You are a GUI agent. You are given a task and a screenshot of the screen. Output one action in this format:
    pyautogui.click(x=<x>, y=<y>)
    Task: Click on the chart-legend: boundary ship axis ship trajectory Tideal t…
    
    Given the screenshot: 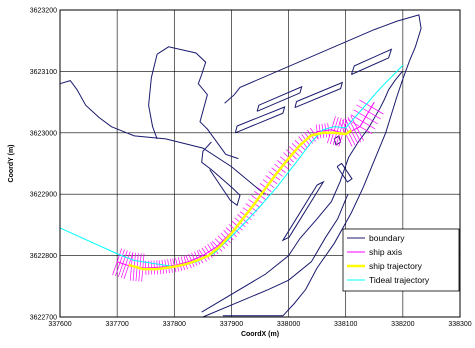 What is the action you would take?
    pyautogui.click(x=401, y=260)
    